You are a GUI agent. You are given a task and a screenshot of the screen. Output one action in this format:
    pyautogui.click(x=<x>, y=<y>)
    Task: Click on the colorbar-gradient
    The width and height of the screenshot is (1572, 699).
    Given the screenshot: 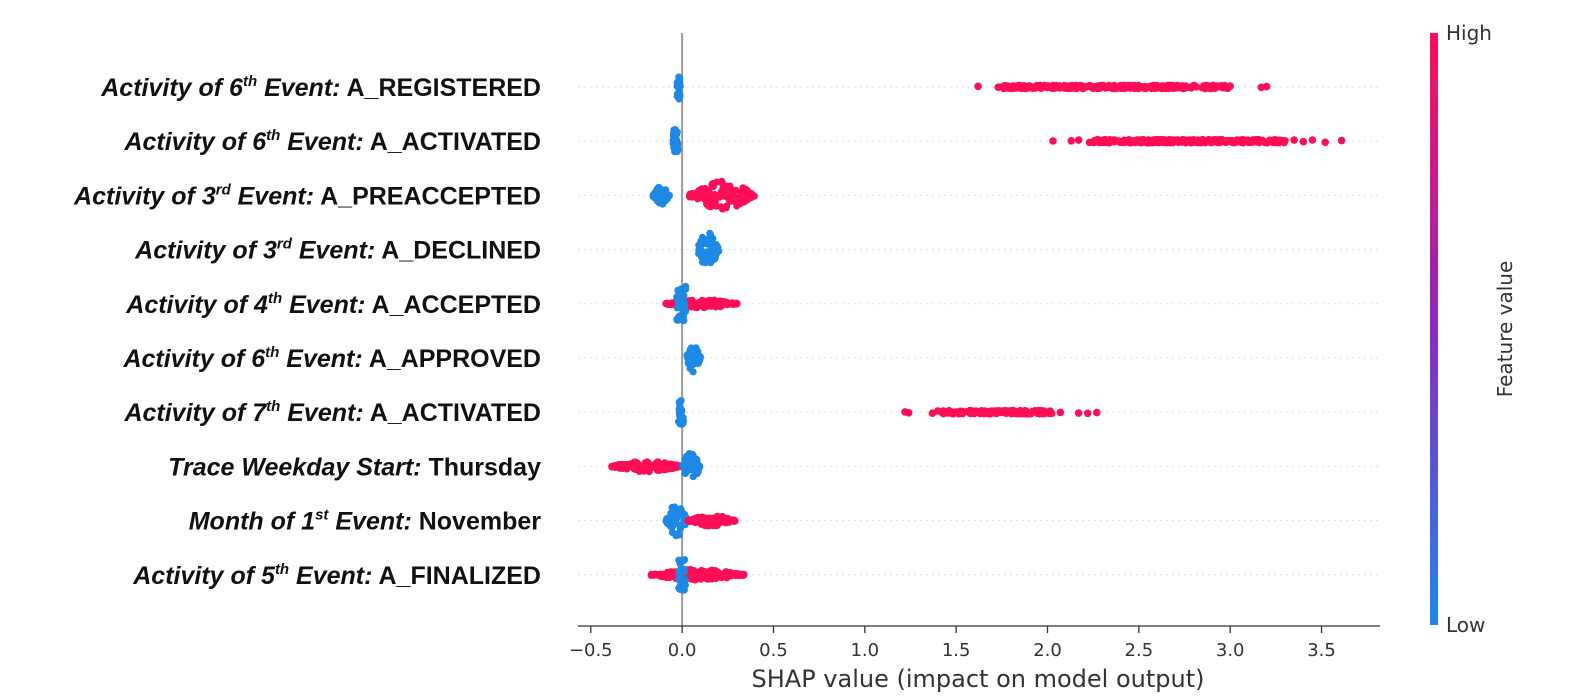 What is the action you would take?
    pyautogui.click(x=1434, y=329)
    